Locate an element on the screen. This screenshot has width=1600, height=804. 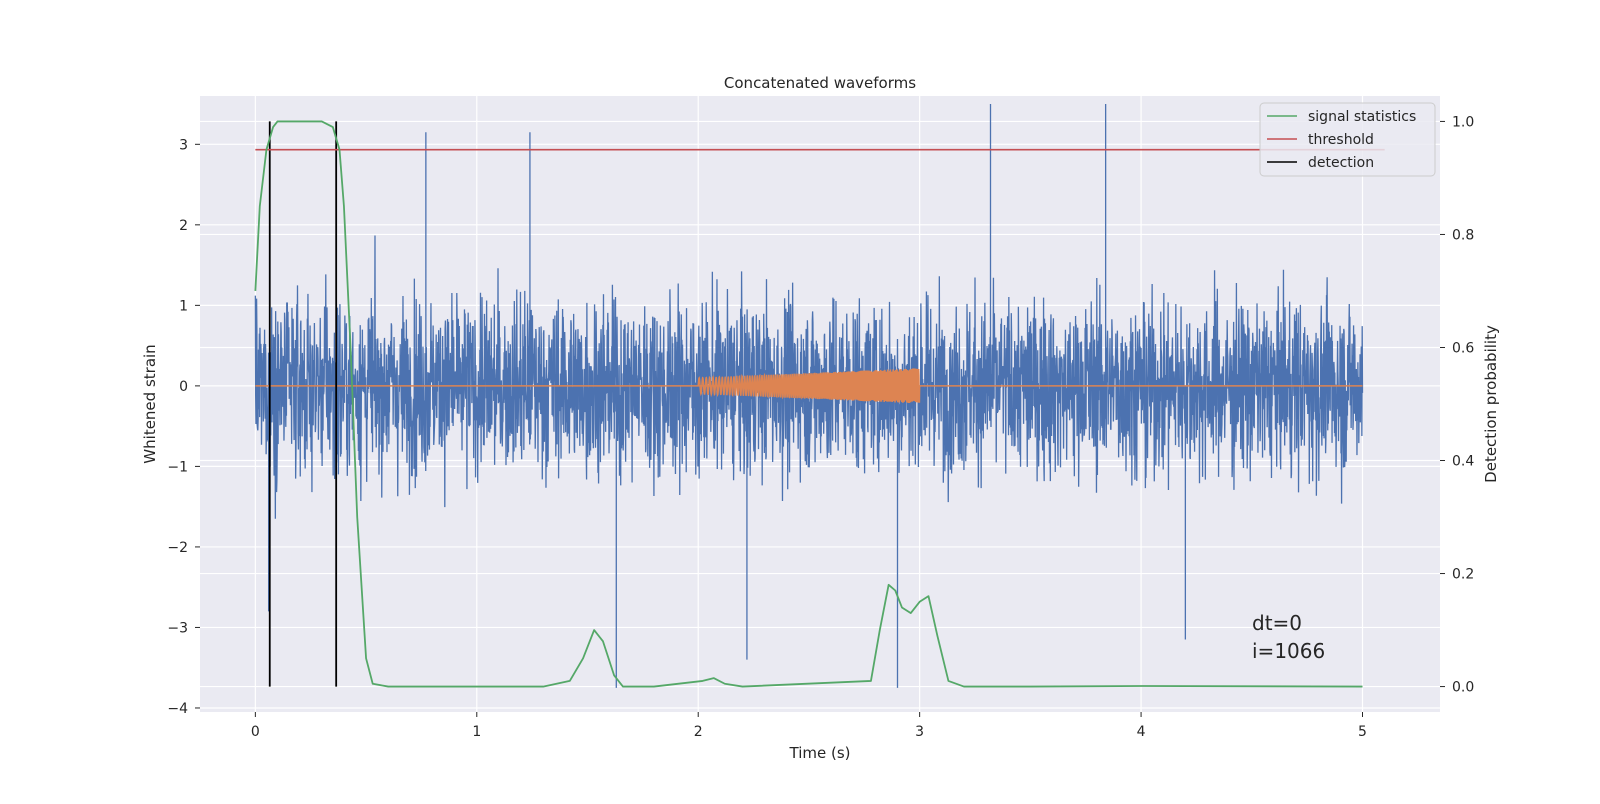
annotation-i: i=1066 is located at coordinates (1288, 651).